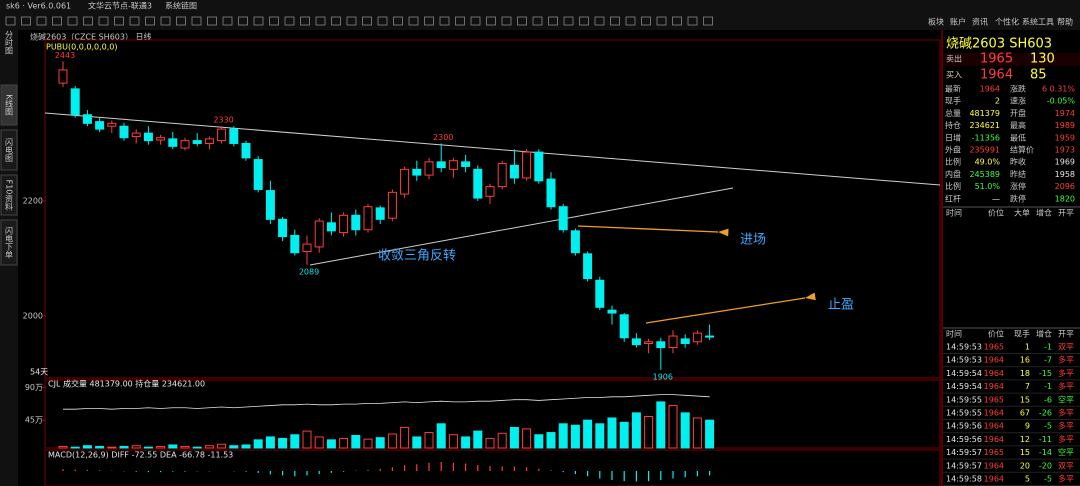 The height and width of the screenshot is (486, 1080). I want to click on tab, so click(9, 195).